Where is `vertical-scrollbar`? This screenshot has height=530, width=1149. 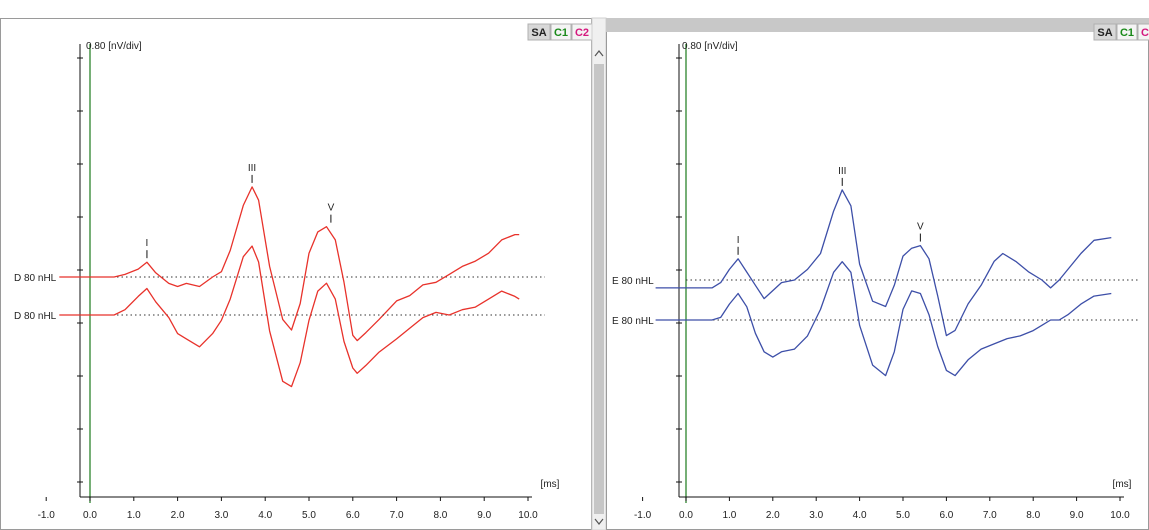 vertical-scrollbar is located at coordinates (599, 273).